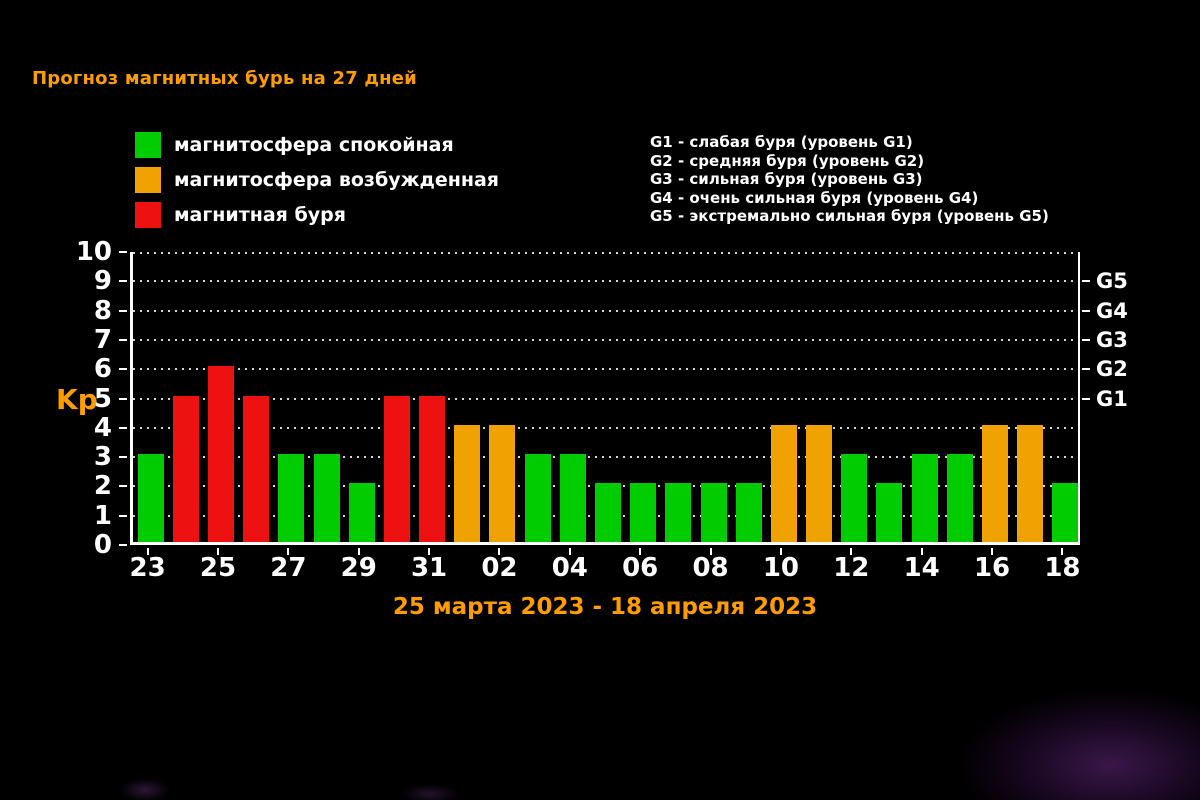 This screenshot has width=1200, height=800. I want to click on y-tick-label: 6, so click(102, 369).